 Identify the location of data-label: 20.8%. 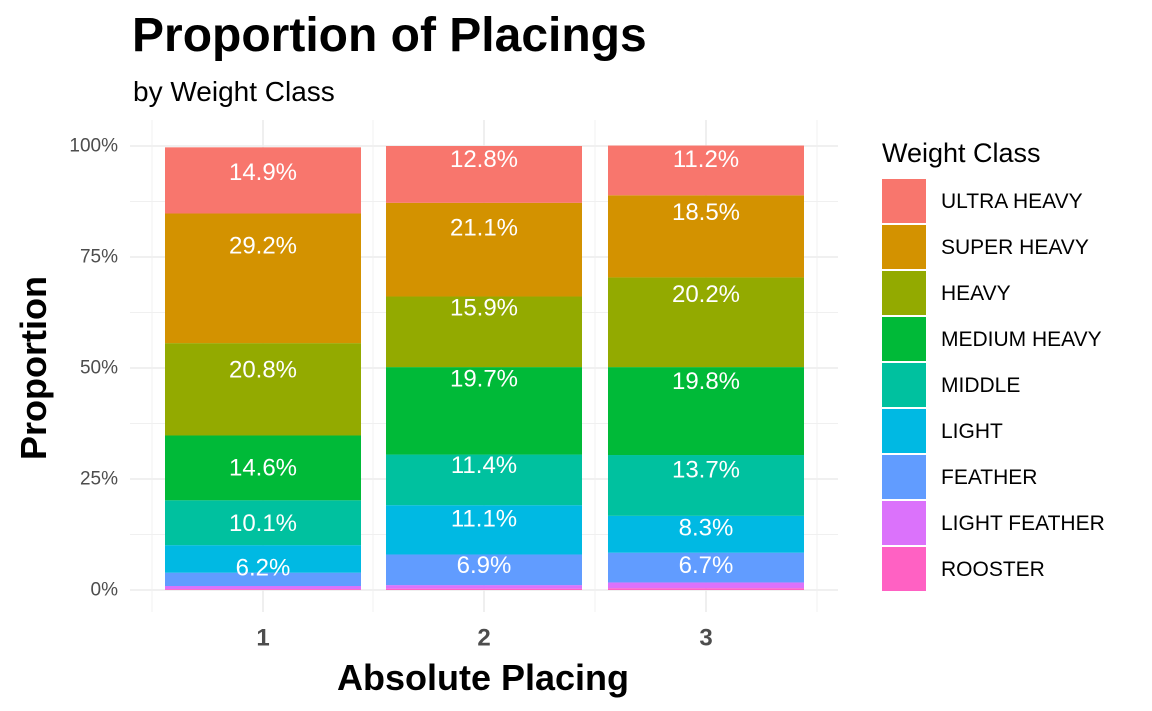
(263, 370).